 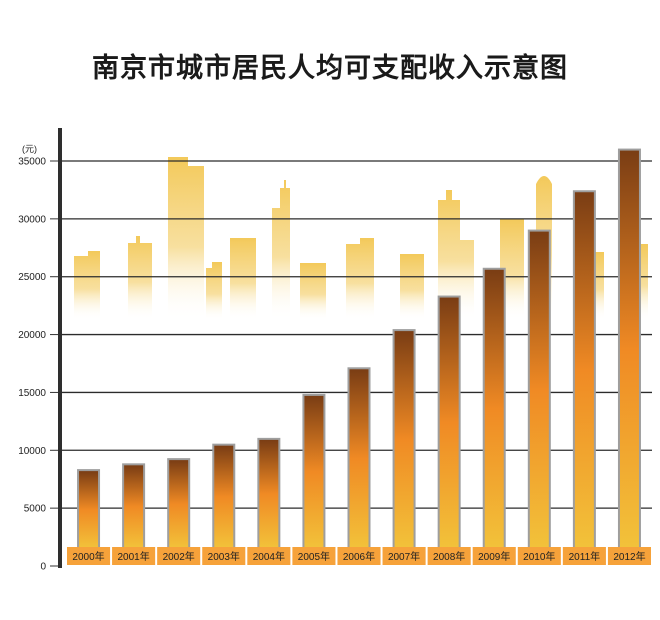 What do you see at coordinates (43, 567) in the screenshot?
I see `y-tick-label: 0` at bounding box center [43, 567].